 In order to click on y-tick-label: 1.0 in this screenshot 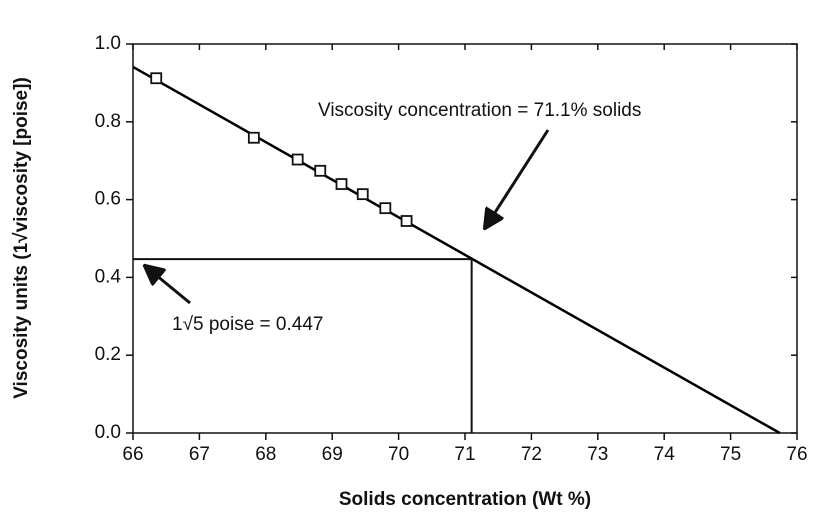, I will do `click(108, 43)`.